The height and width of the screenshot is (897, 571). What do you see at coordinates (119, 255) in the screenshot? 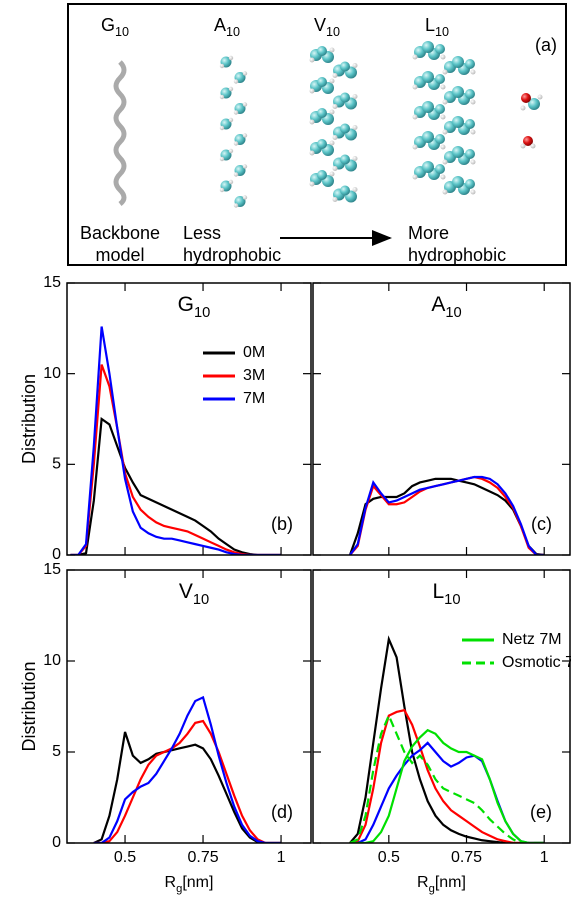
I see `backbone-label: model` at bounding box center [119, 255].